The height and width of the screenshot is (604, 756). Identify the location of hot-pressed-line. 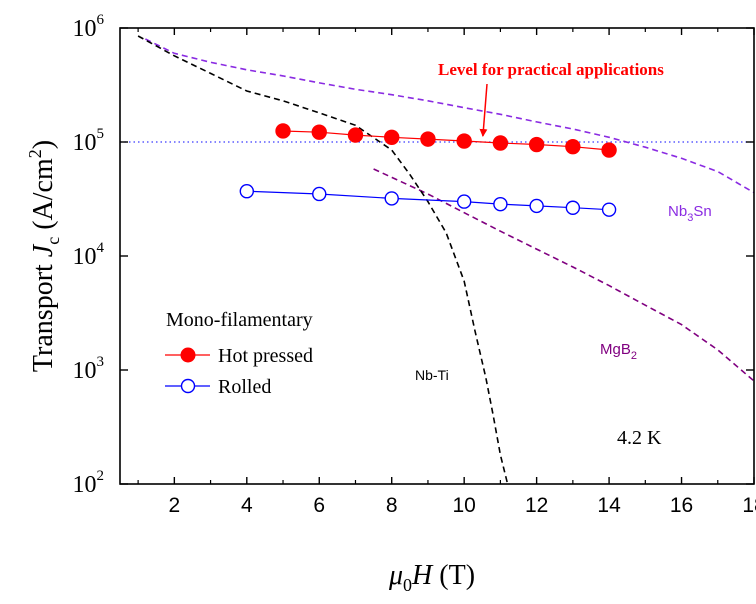
(446, 140).